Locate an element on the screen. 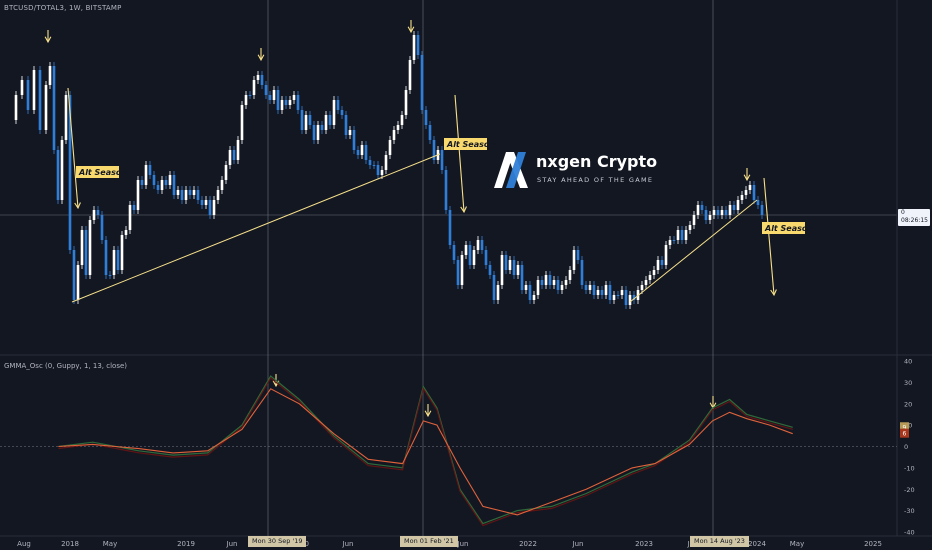 The width and height of the screenshot is (932, 550). oscillator-title: GMMA_Osc (0, Guppy, 1, 13, close) is located at coordinates (66, 366).